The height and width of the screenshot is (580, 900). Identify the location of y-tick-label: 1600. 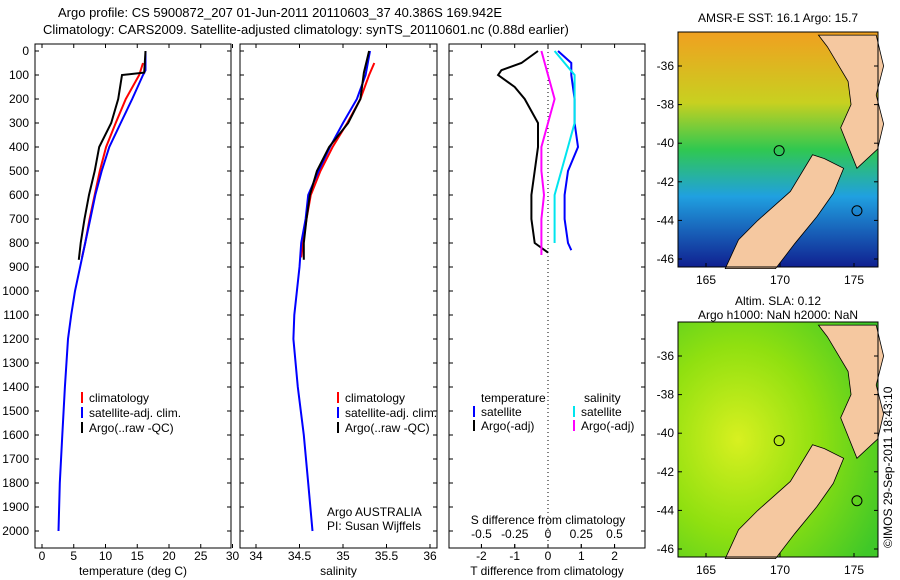
(15, 435).